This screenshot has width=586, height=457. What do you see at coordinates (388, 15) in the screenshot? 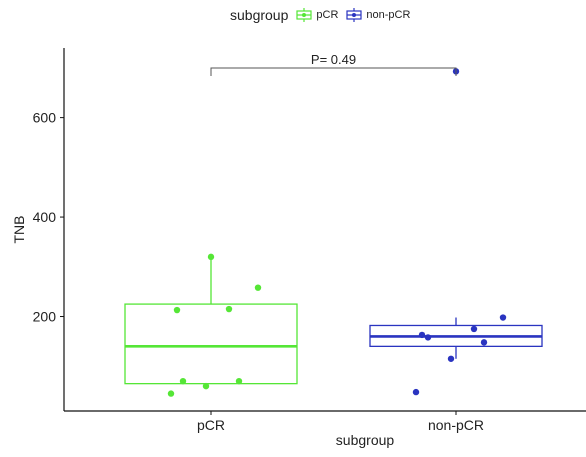
I see `legend-label-non-pcr: non-pCR` at bounding box center [388, 15].